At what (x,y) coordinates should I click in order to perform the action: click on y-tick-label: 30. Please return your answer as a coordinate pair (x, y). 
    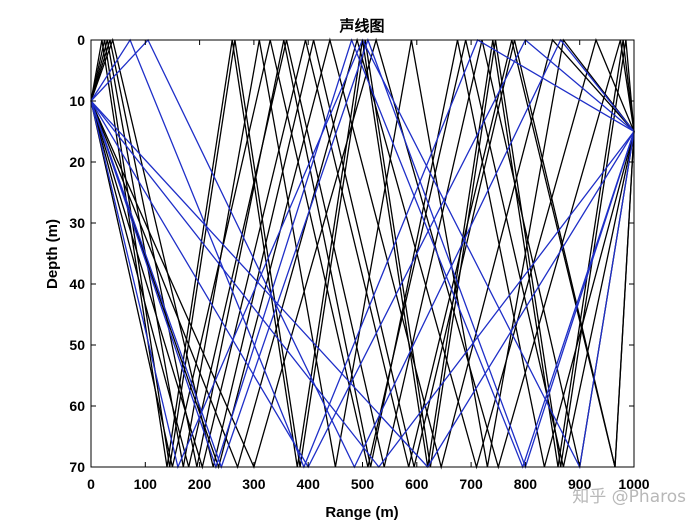
    Looking at the image, I should click on (77, 223).